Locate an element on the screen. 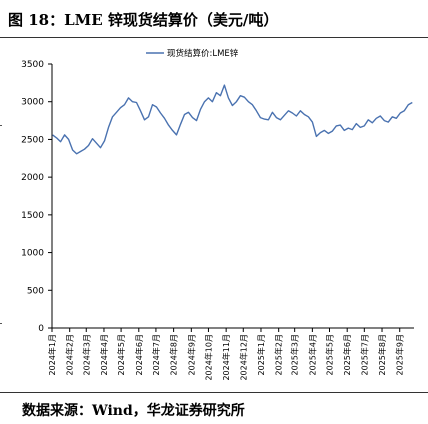  x-tick-label: 2024年11月 is located at coordinates (226, 357).